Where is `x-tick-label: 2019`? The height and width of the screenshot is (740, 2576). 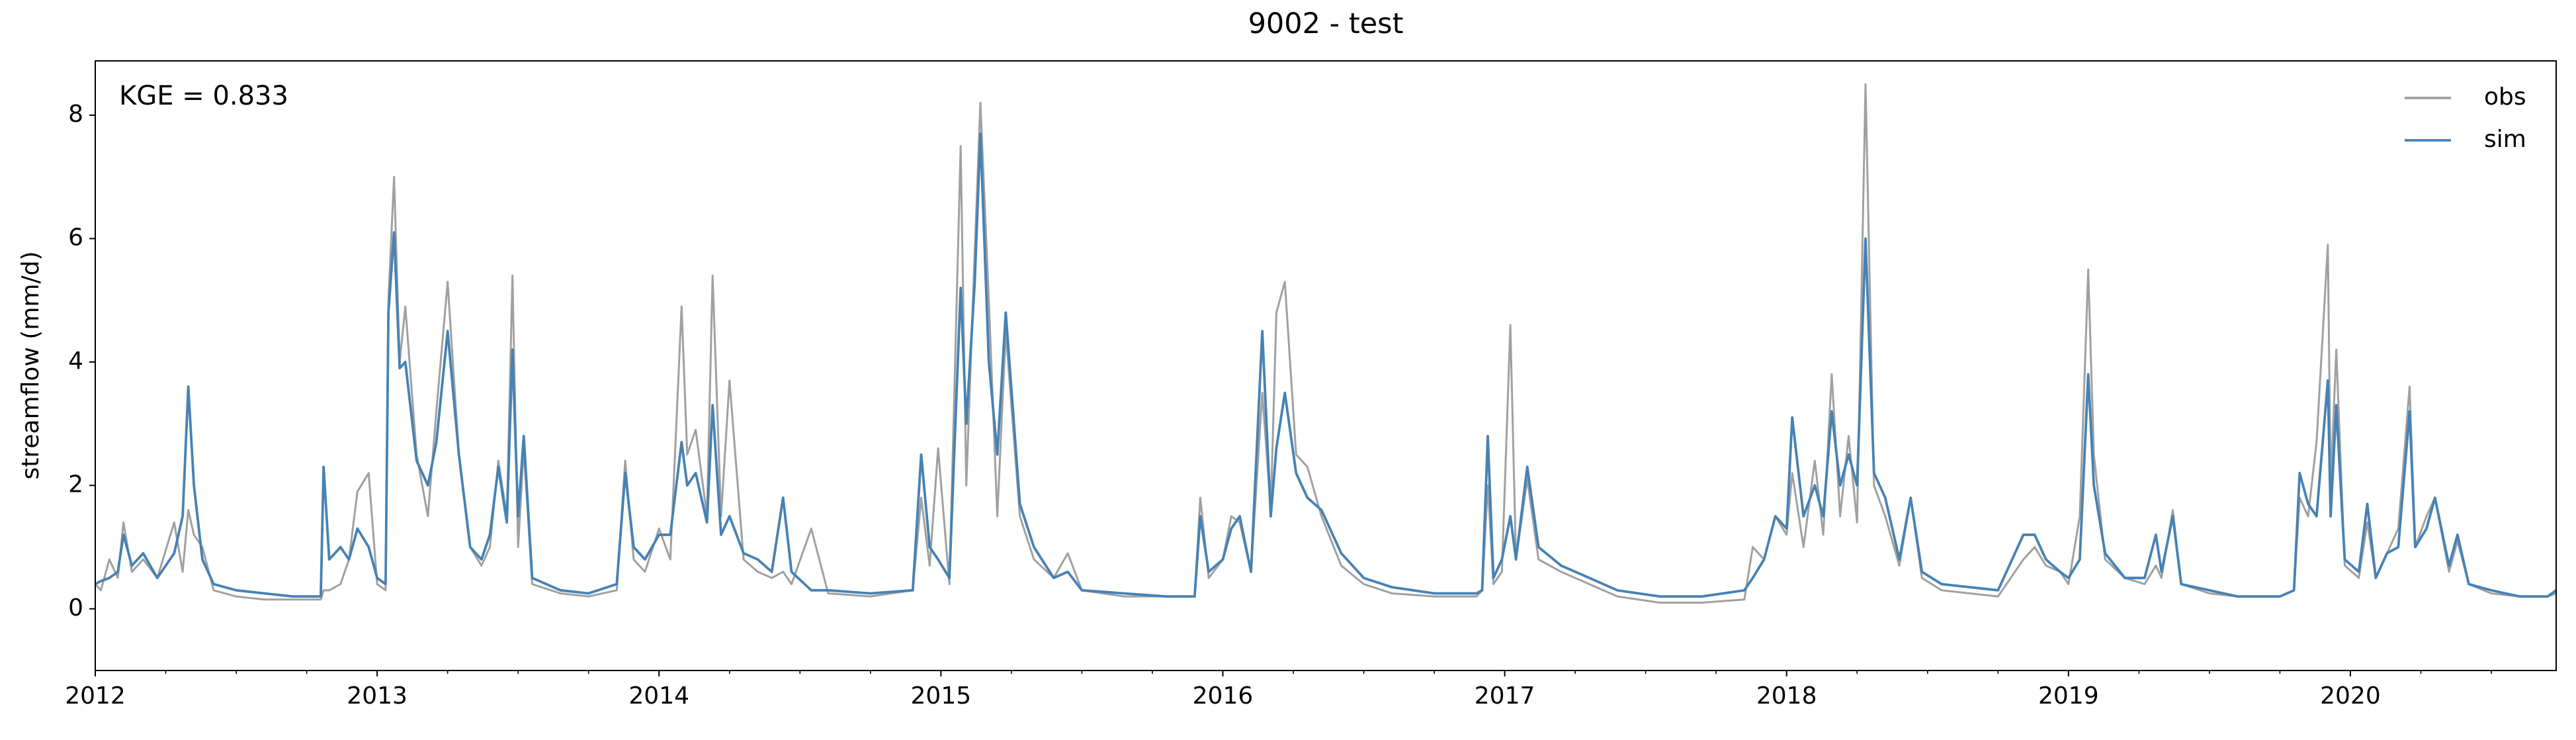
x-tick-label: 2019 is located at coordinates (2068, 696).